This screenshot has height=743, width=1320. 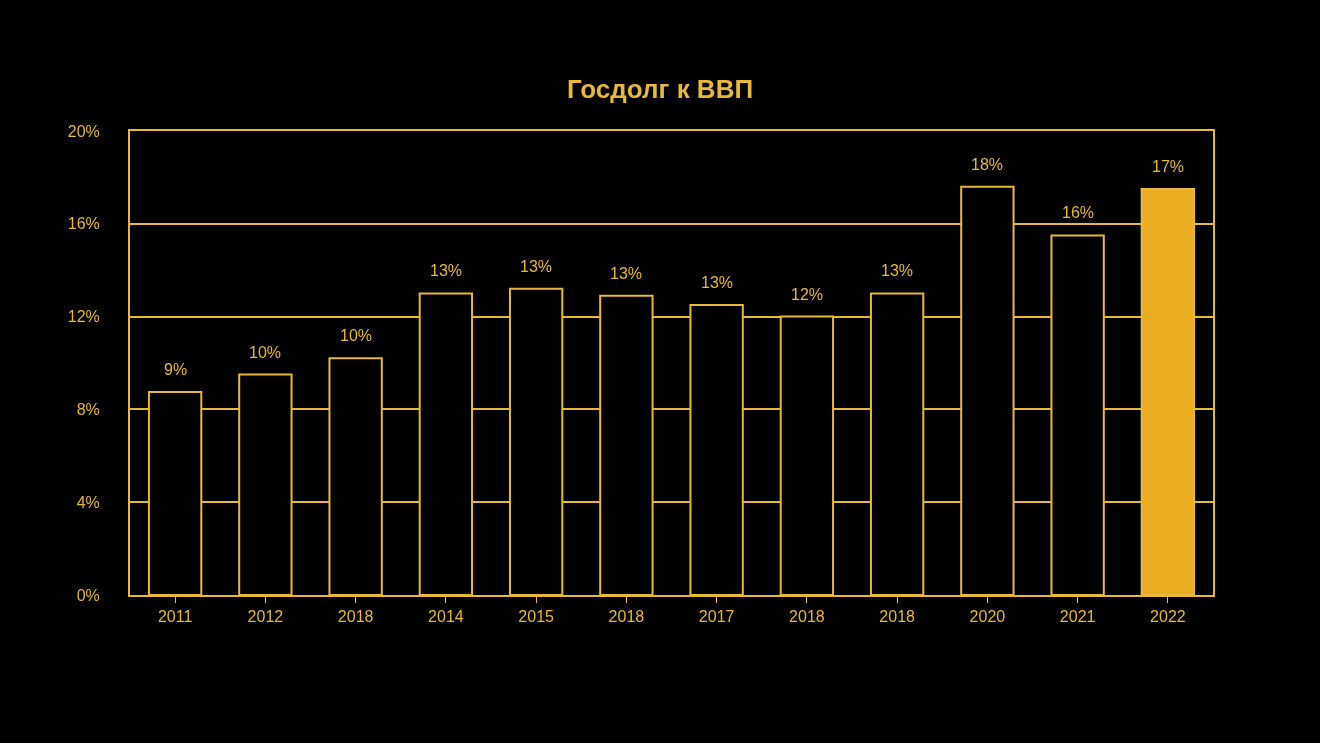 I want to click on x-tick-label: 2021, so click(x=1077, y=617).